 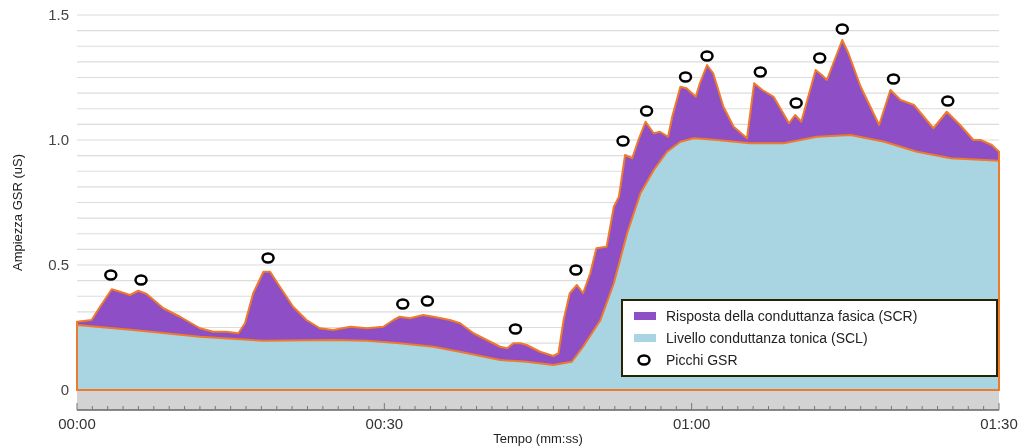 I want to click on y-tick-label: 1.5, so click(x=58, y=15).